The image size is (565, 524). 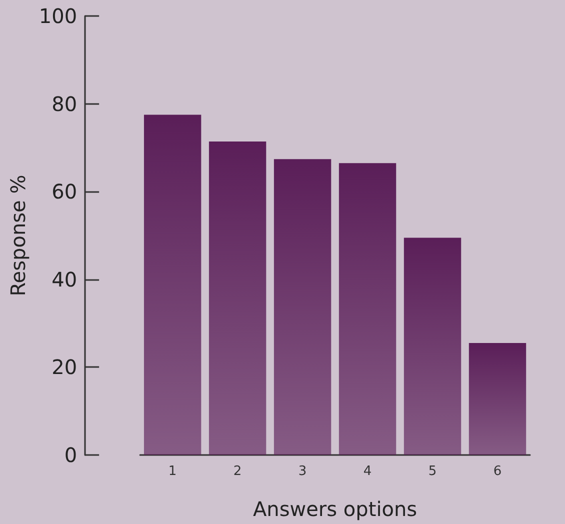 I want to click on y-tick-label: 100, so click(x=58, y=16).